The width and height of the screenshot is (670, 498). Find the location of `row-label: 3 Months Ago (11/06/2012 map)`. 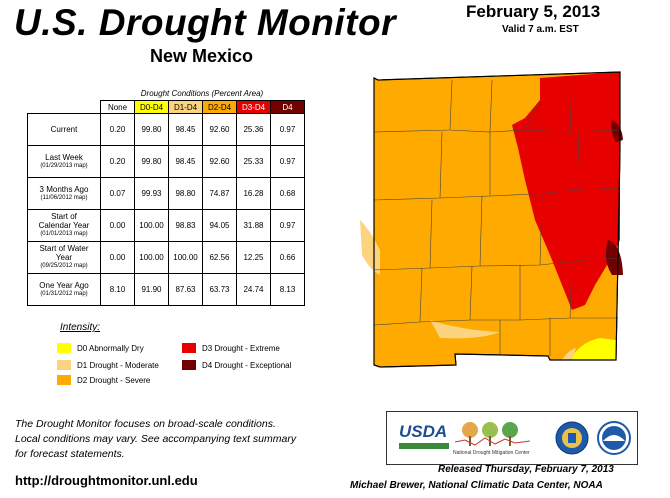

row-label: 3 Months Ago (11/06/2012 map) is located at coordinates (64, 193).